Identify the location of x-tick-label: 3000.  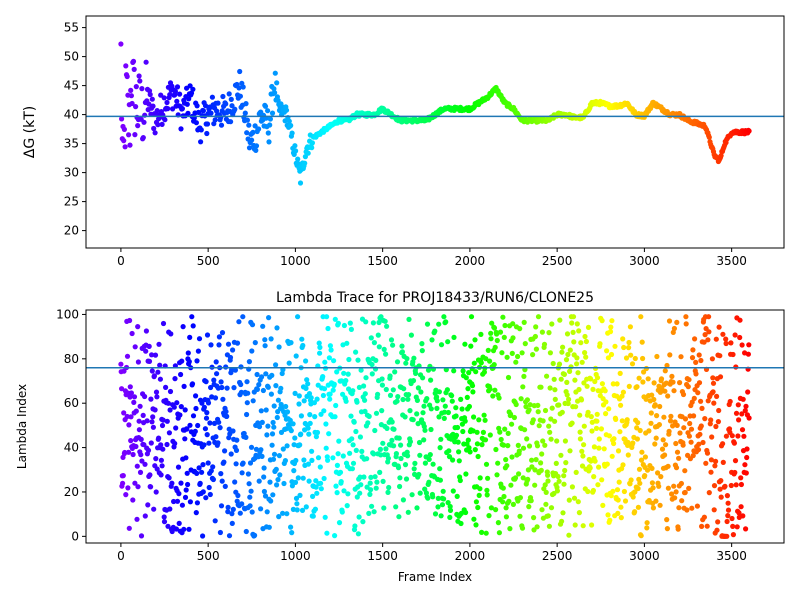
(644, 261).